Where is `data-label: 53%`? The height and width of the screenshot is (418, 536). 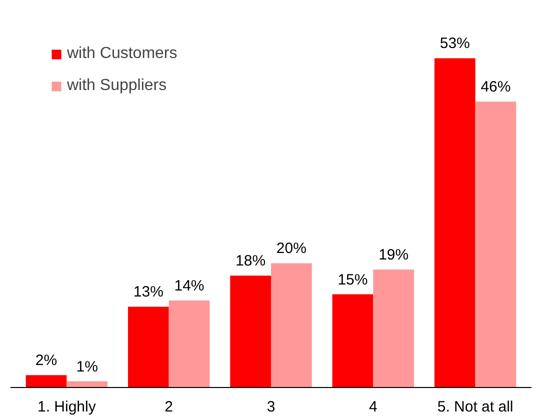
data-label: 53% is located at coordinates (455, 43).